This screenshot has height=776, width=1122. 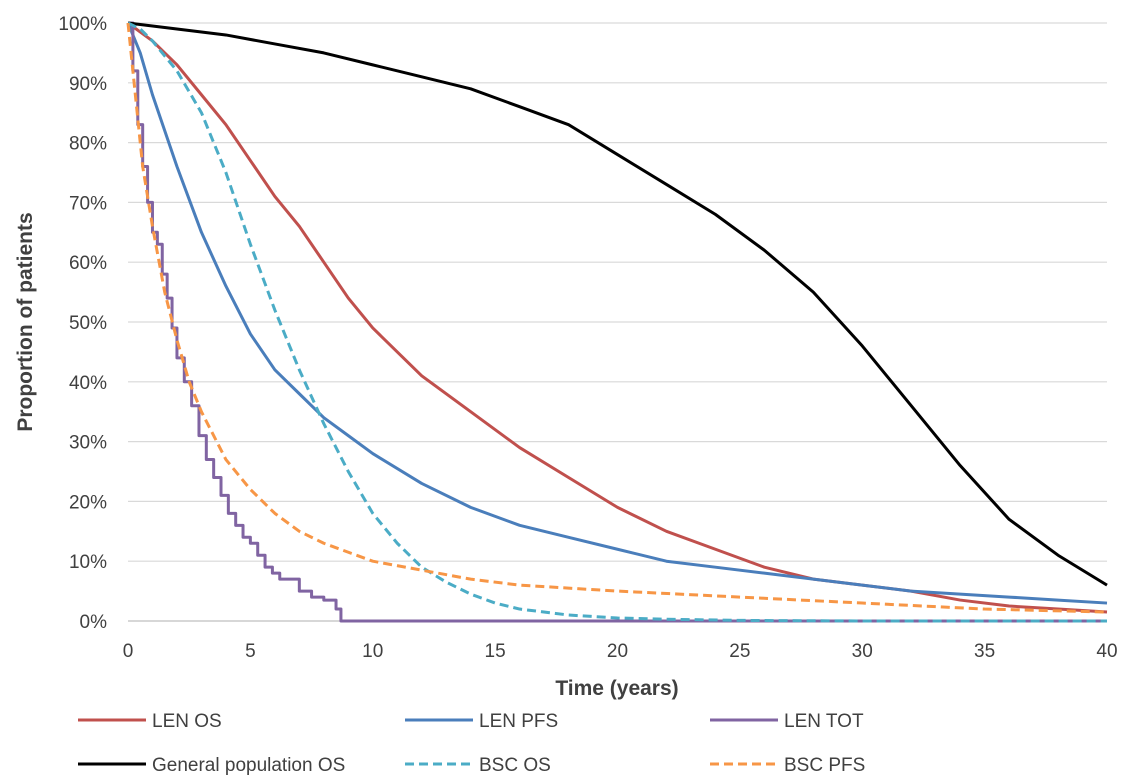 I want to click on x-tick-label: 40, so click(x=1106, y=651).